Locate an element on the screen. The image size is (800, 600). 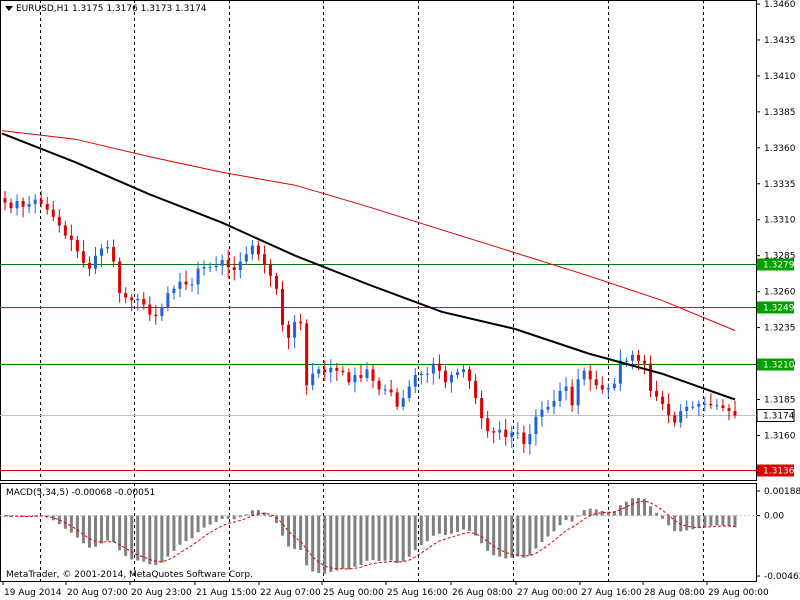
y-tick-label: 1.3460 is located at coordinates (780, 5).